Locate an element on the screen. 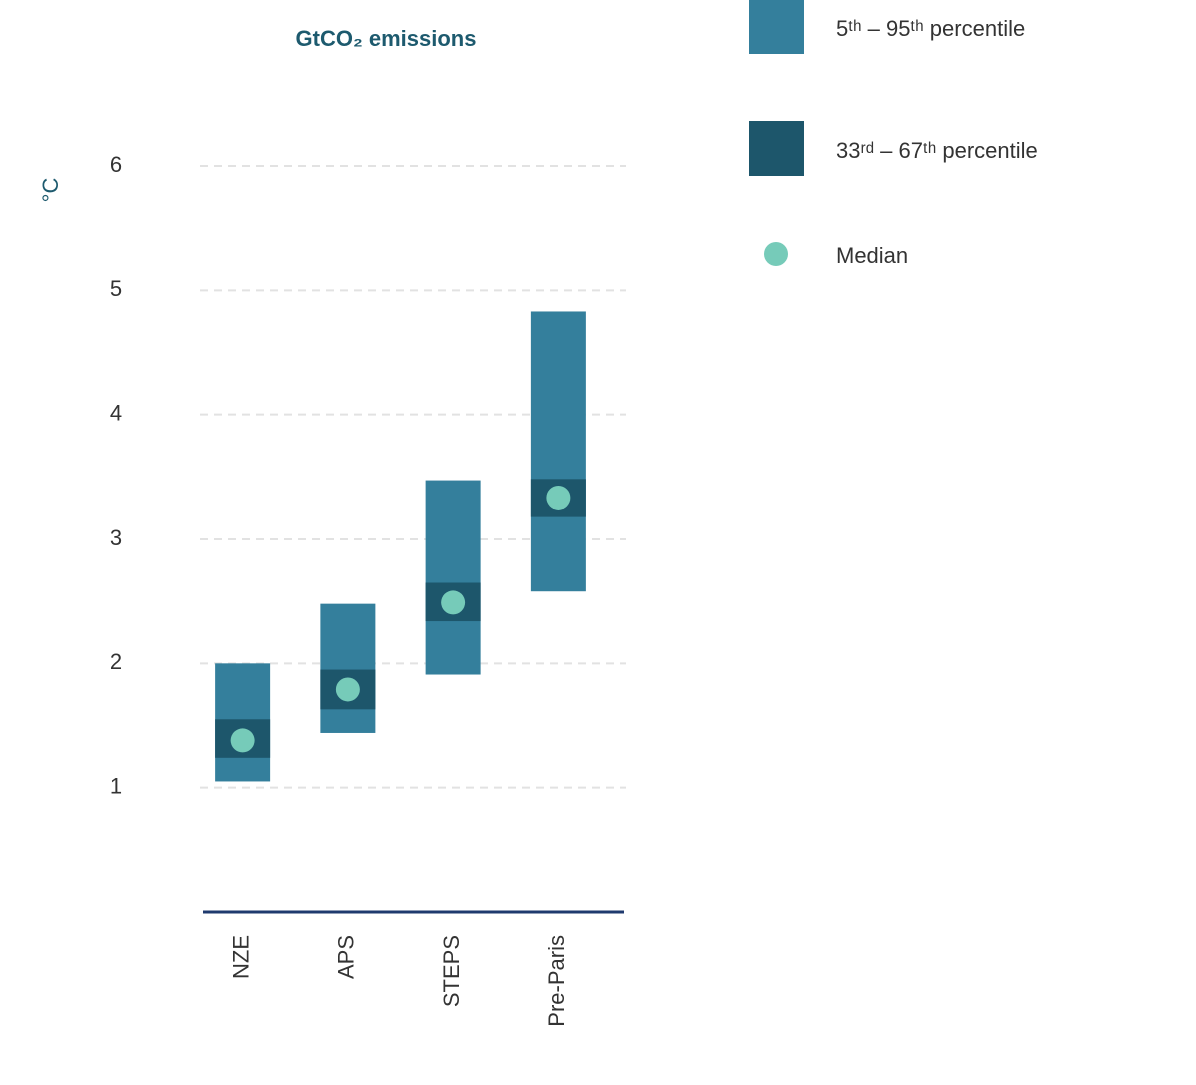 The height and width of the screenshot is (1085, 1196). y-tick-label: 4 is located at coordinates (116, 412).